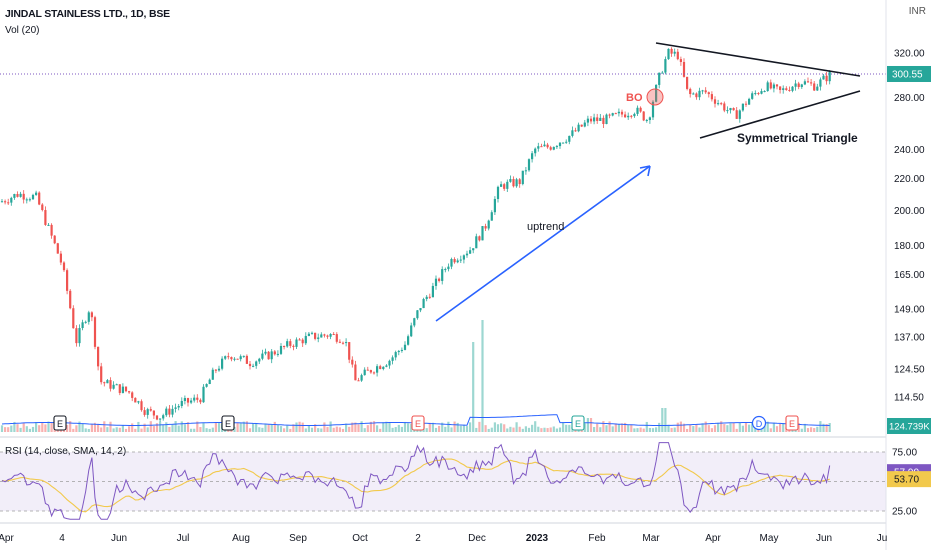 The width and height of the screenshot is (932, 555). Describe the element at coordinates (909, 398) in the screenshot. I see `y-tick-label: 114.50` at that location.